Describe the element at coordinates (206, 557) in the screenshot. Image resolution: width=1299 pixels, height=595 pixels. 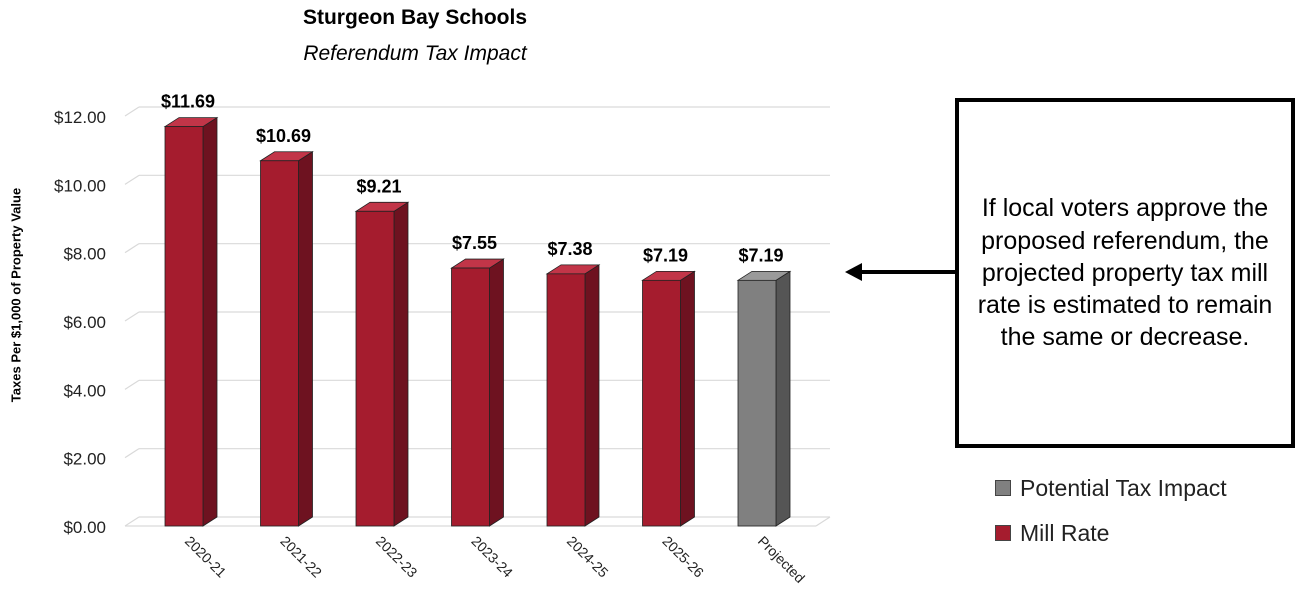
I see `x-tick-label: 2020-21` at that location.